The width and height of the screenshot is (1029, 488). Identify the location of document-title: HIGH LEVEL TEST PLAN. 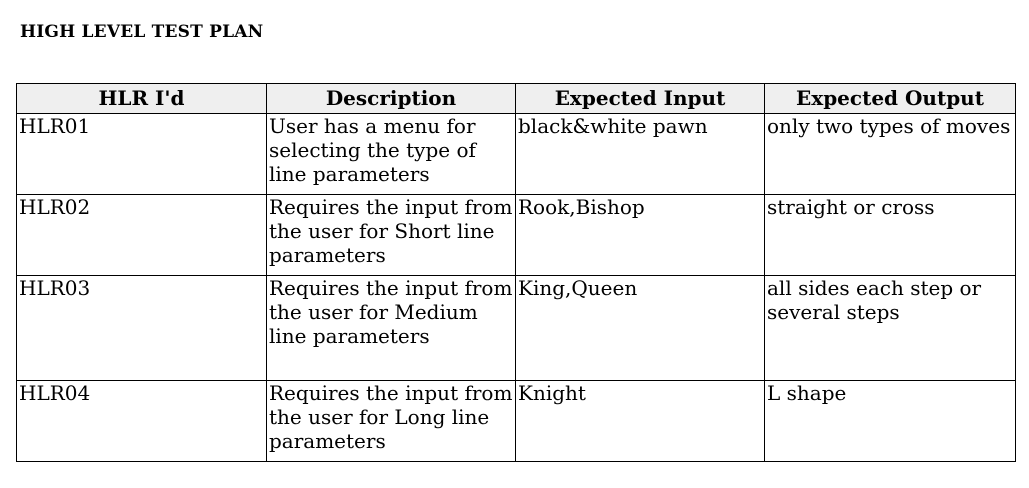
(142, 32).